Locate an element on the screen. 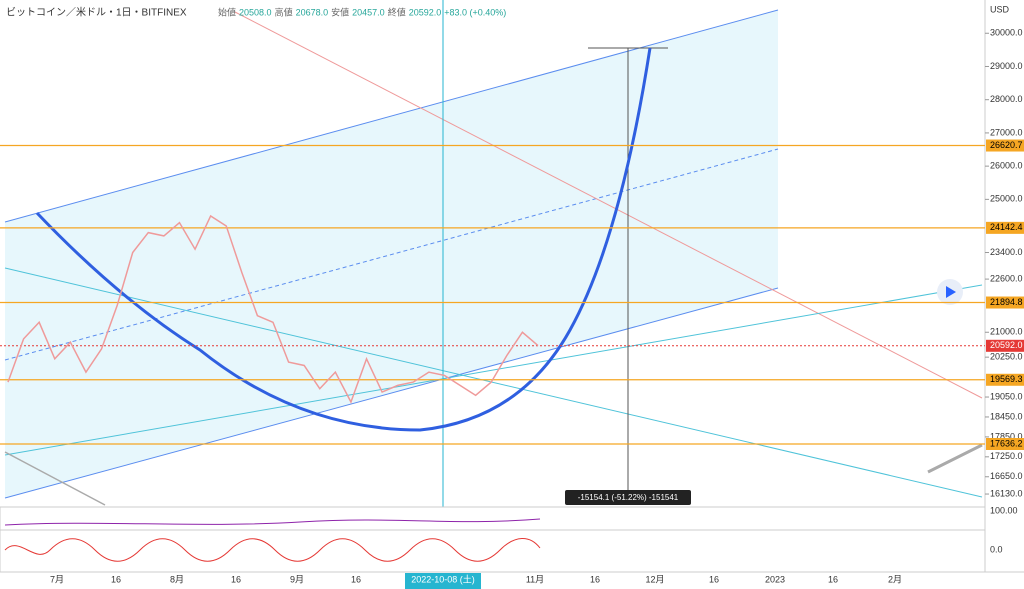  y-tick-label: 28000.0 is located at coordinates (1006, 99).